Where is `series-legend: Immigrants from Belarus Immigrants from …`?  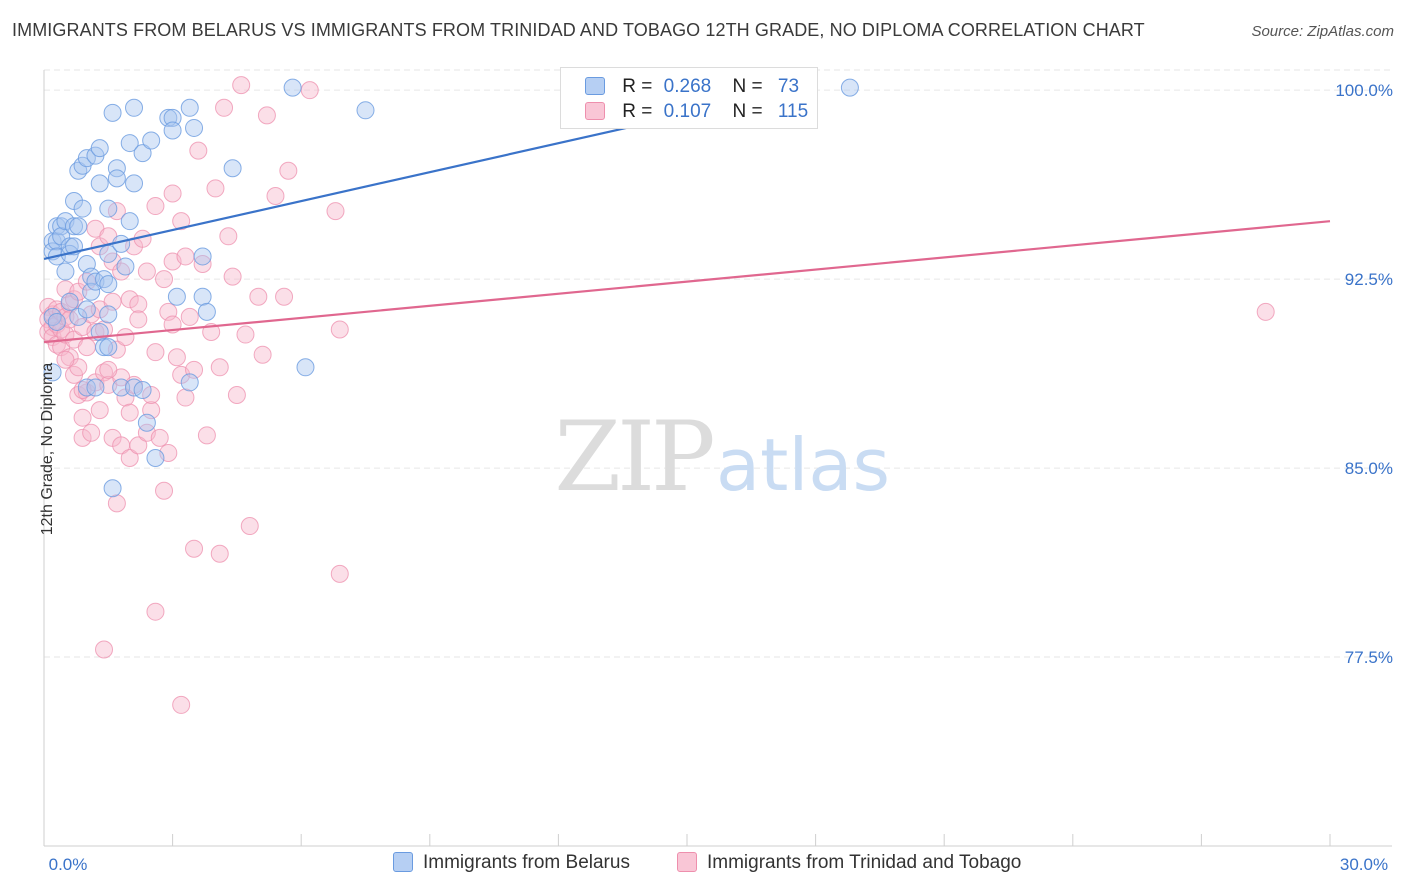 series-legend: Immigrants from Belarus Immigrants from … is located at coordinates (703, 865).